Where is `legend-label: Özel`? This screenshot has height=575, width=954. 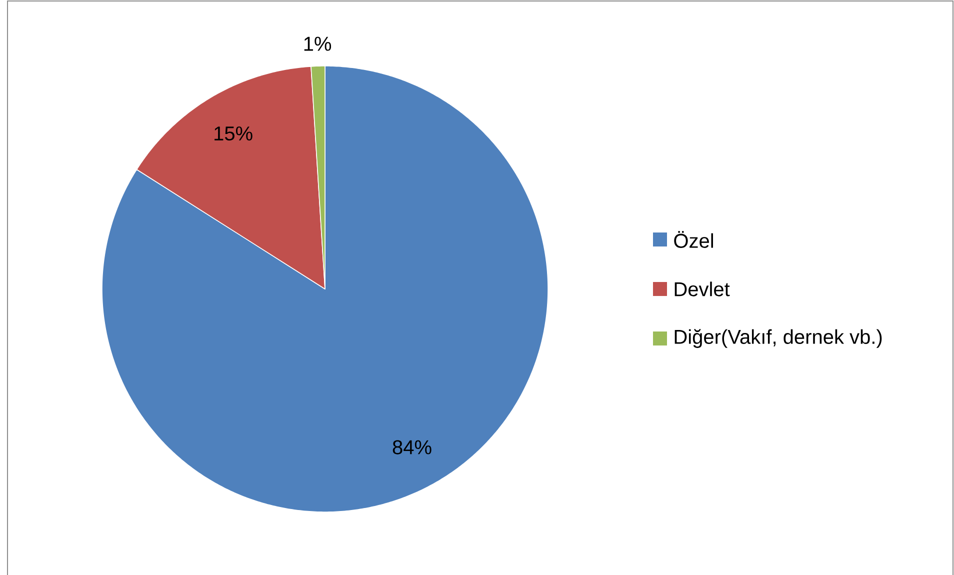
legend-label: Özel is located at coordinates (693, 239).